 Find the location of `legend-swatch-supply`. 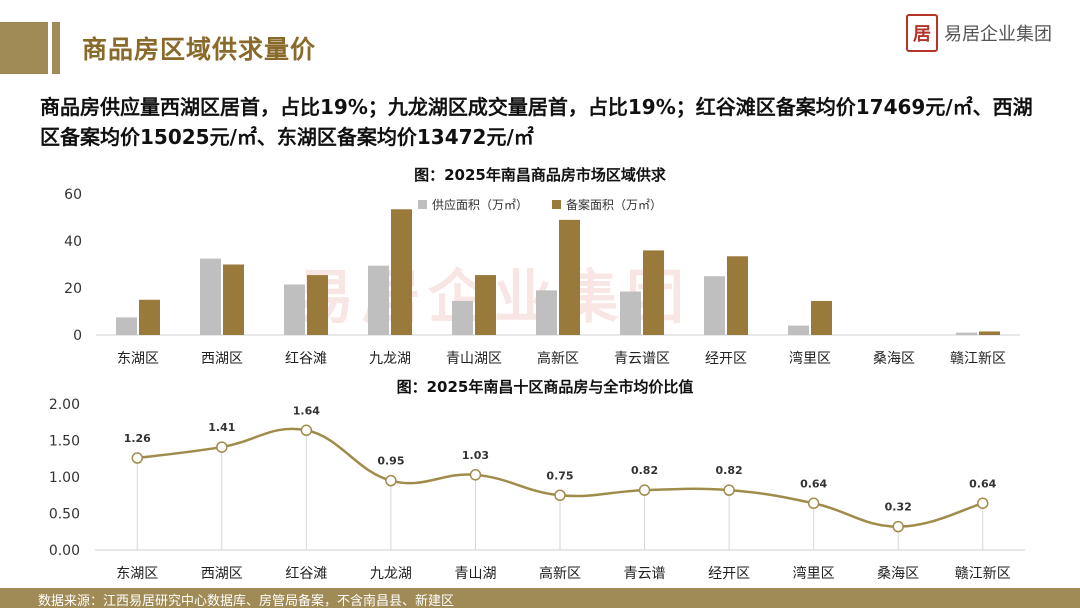

legend-swatch-supply is located at coordinates (422, 204).